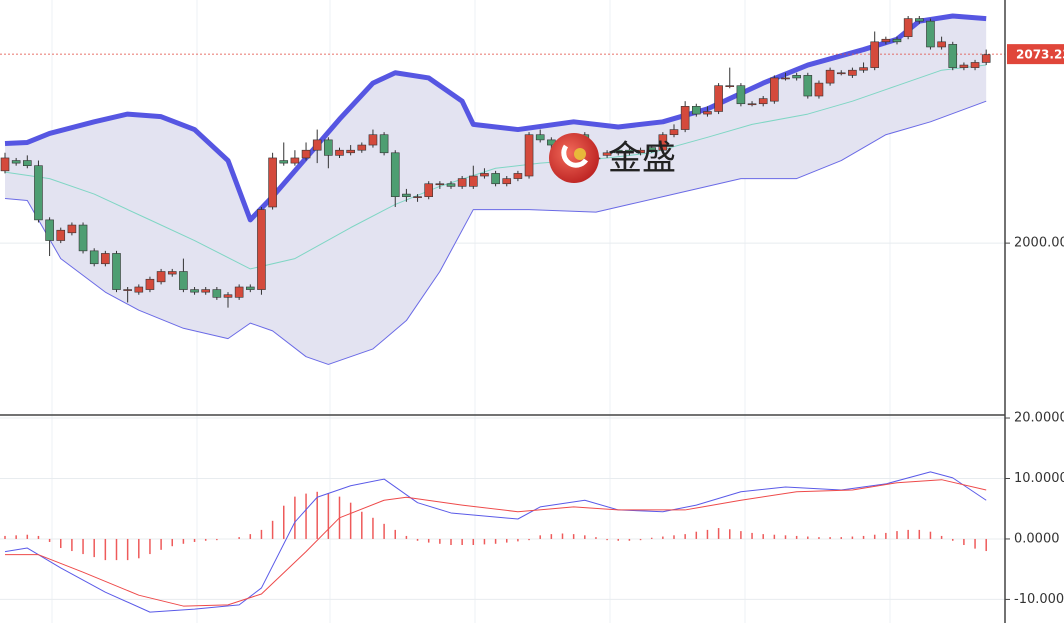  I want to click on y-tick-label: 0.0000, so click(1037, 538).